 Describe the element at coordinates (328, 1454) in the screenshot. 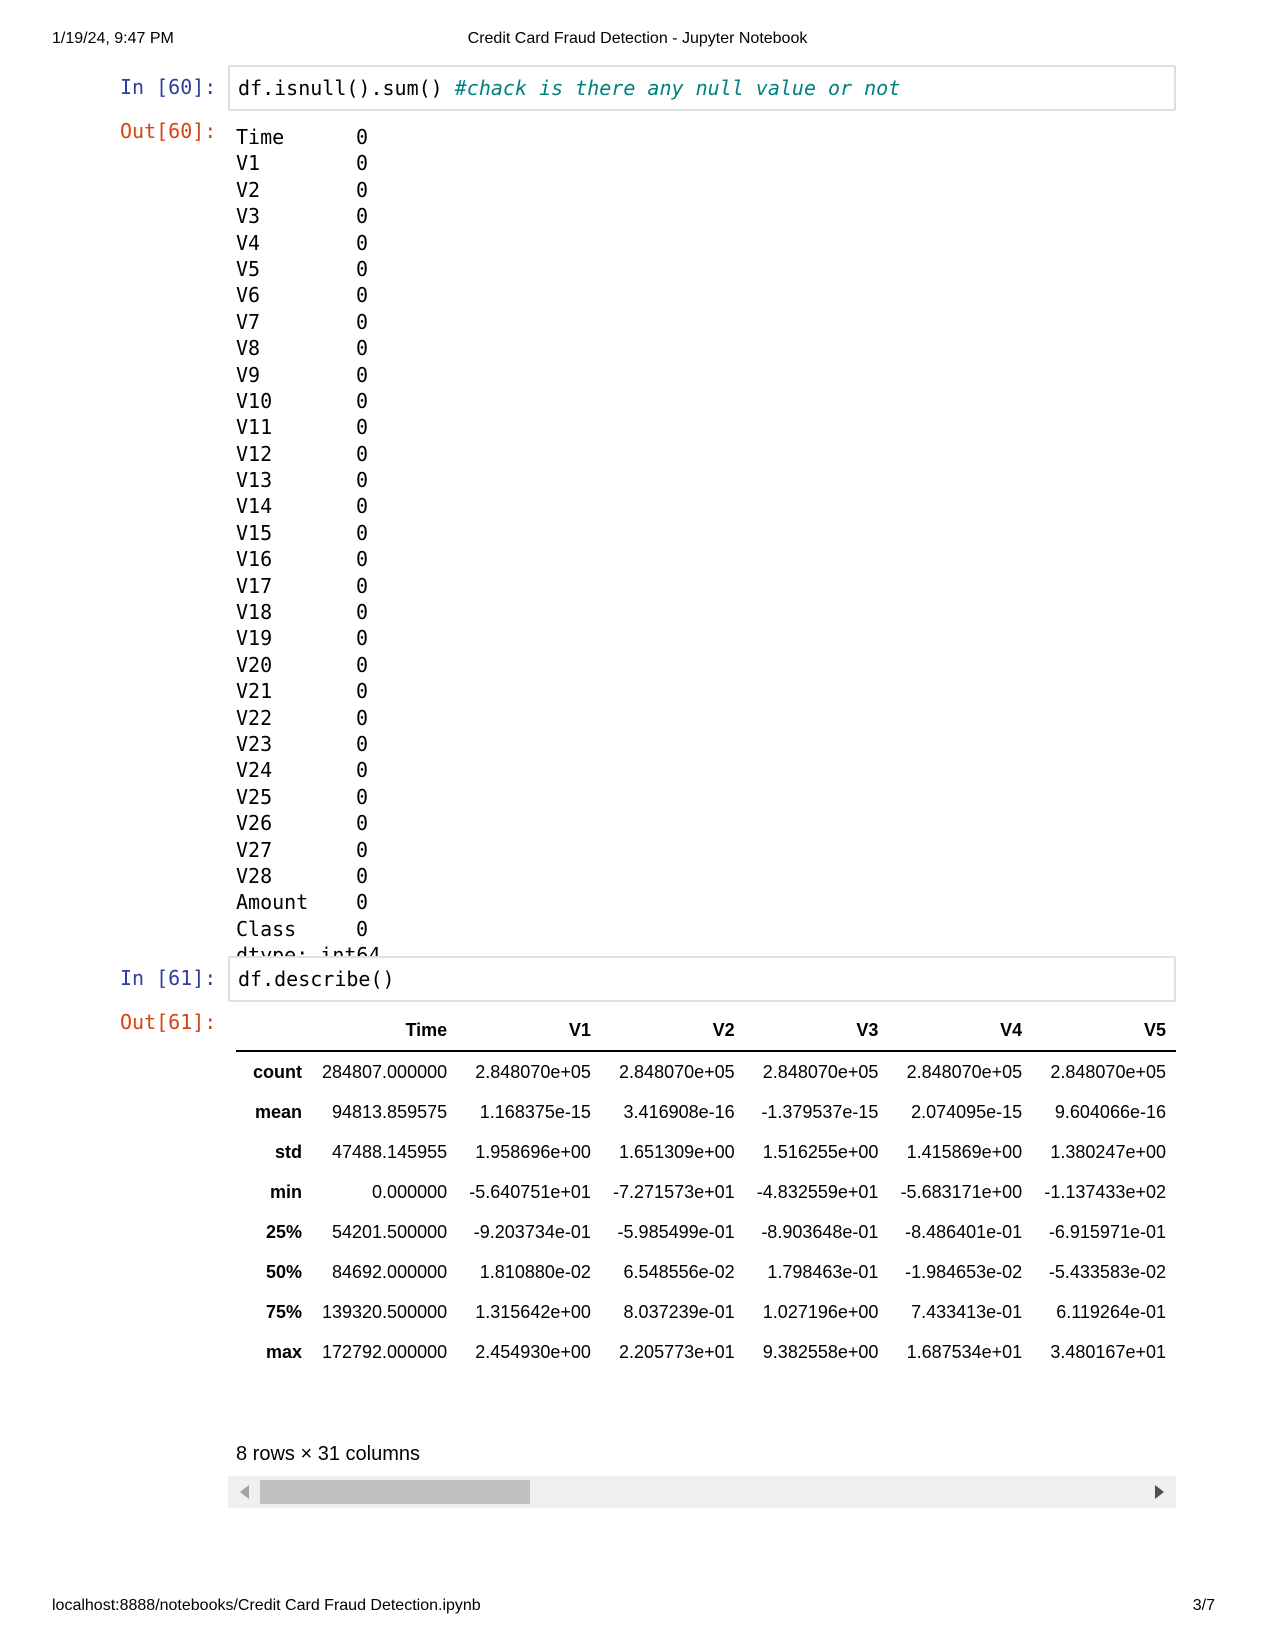

I see `dataframe-shape: 8 rows × 31 columns` at that location.